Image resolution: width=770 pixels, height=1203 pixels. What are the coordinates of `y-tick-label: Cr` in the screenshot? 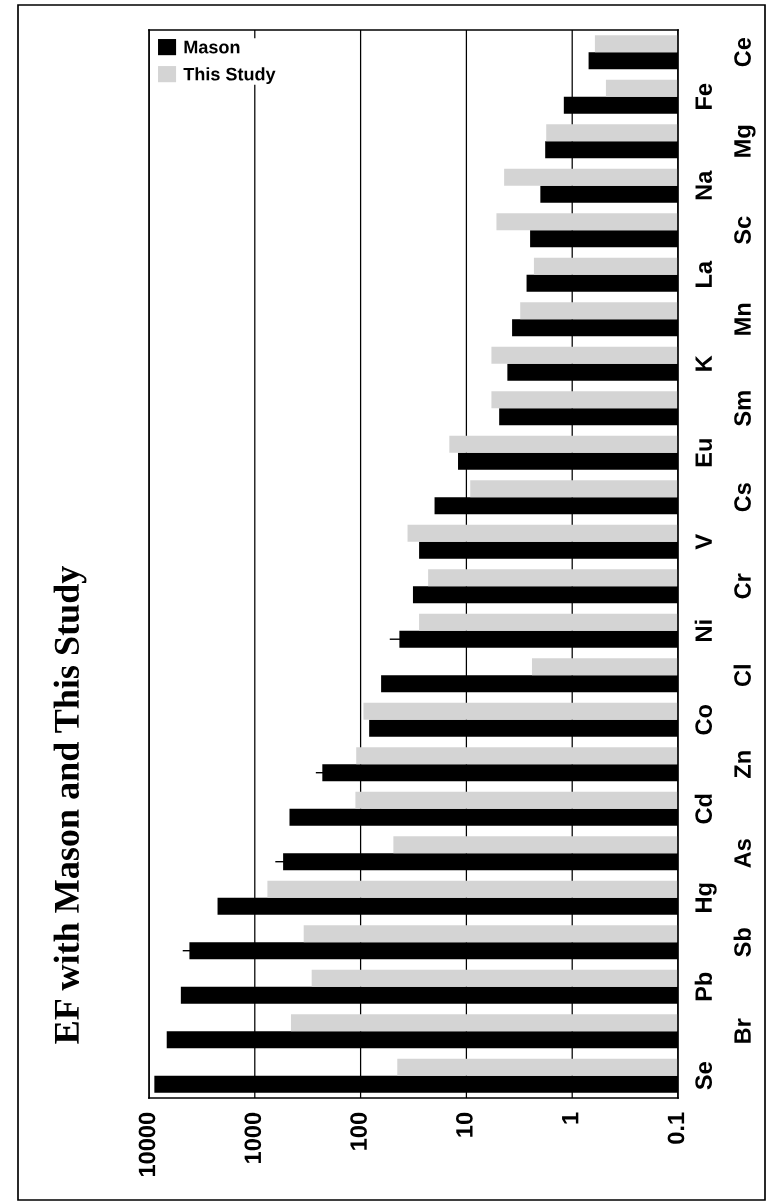 It's located at (742, 586).